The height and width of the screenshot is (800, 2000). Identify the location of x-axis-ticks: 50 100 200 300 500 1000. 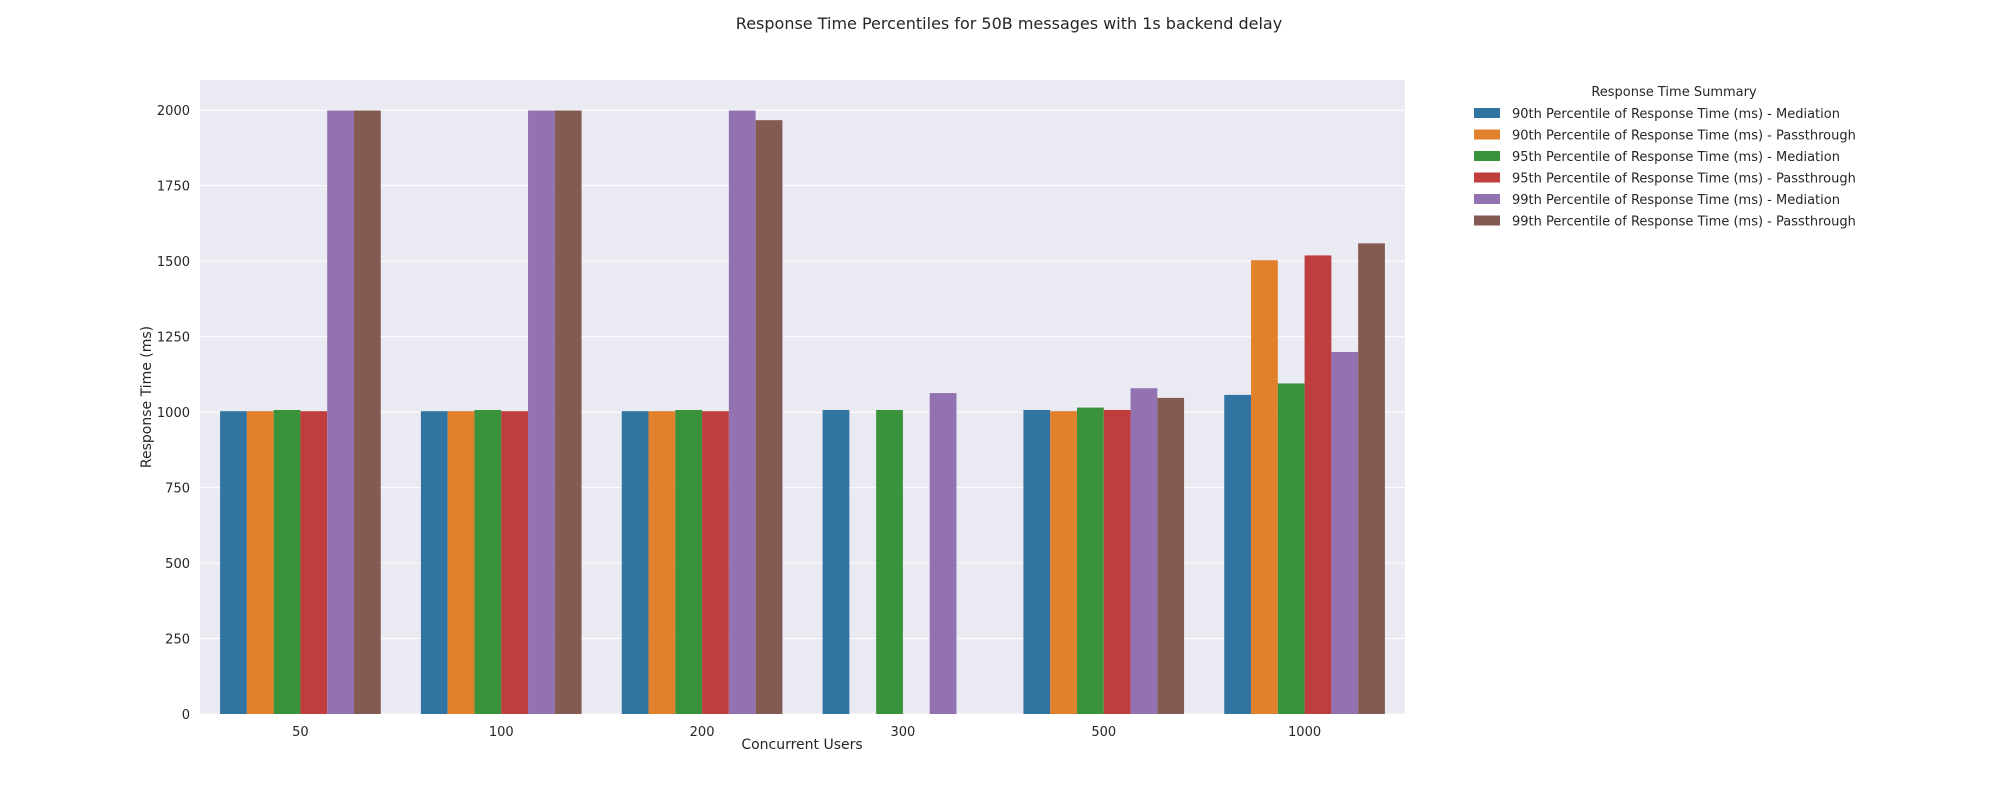
(806, 732).